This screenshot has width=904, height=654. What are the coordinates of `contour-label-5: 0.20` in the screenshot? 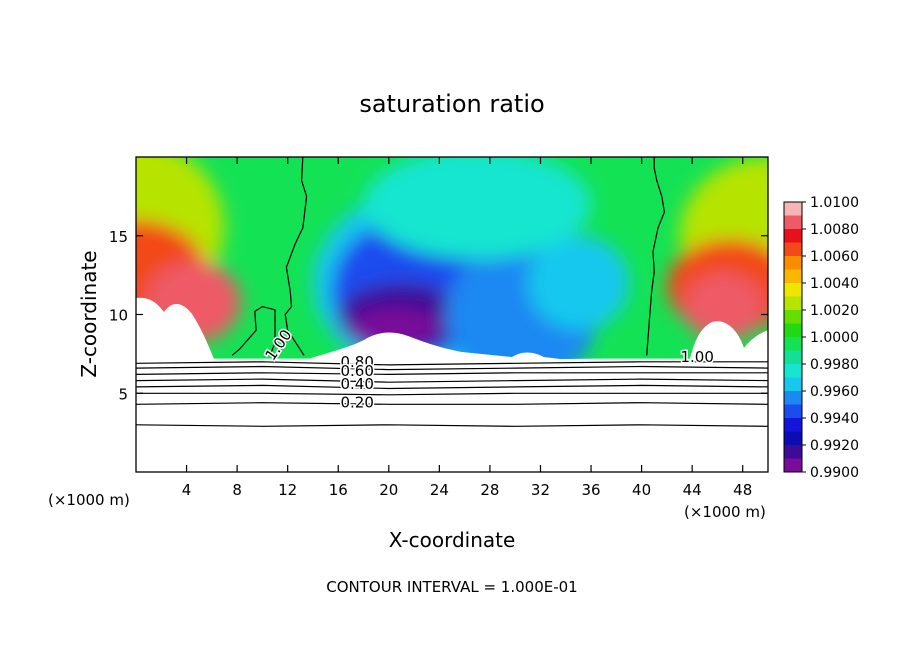 It's located at (356, 403).